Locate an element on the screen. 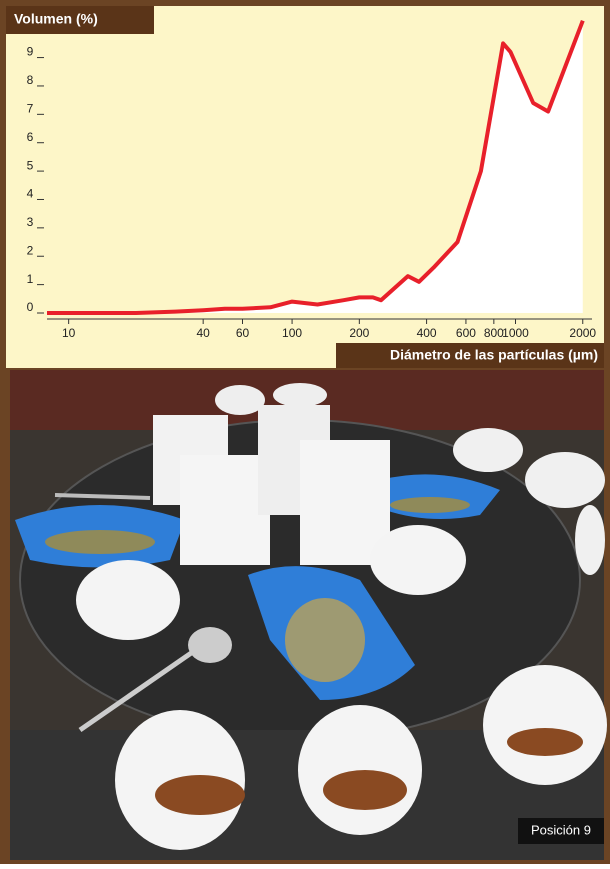  chart-title: Volumen (%) is located at coordinates (56, 19).